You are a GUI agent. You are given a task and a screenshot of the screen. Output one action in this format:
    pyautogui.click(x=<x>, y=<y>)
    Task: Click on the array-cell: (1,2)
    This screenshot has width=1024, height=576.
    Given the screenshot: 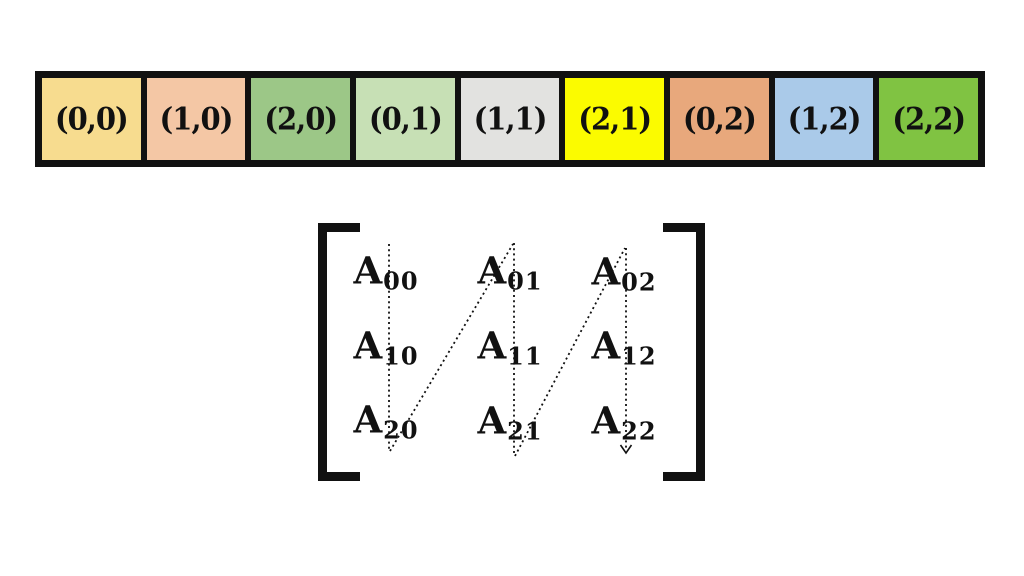 What is the action you would take?
    pyautogui.click(x=824, y=119)
    